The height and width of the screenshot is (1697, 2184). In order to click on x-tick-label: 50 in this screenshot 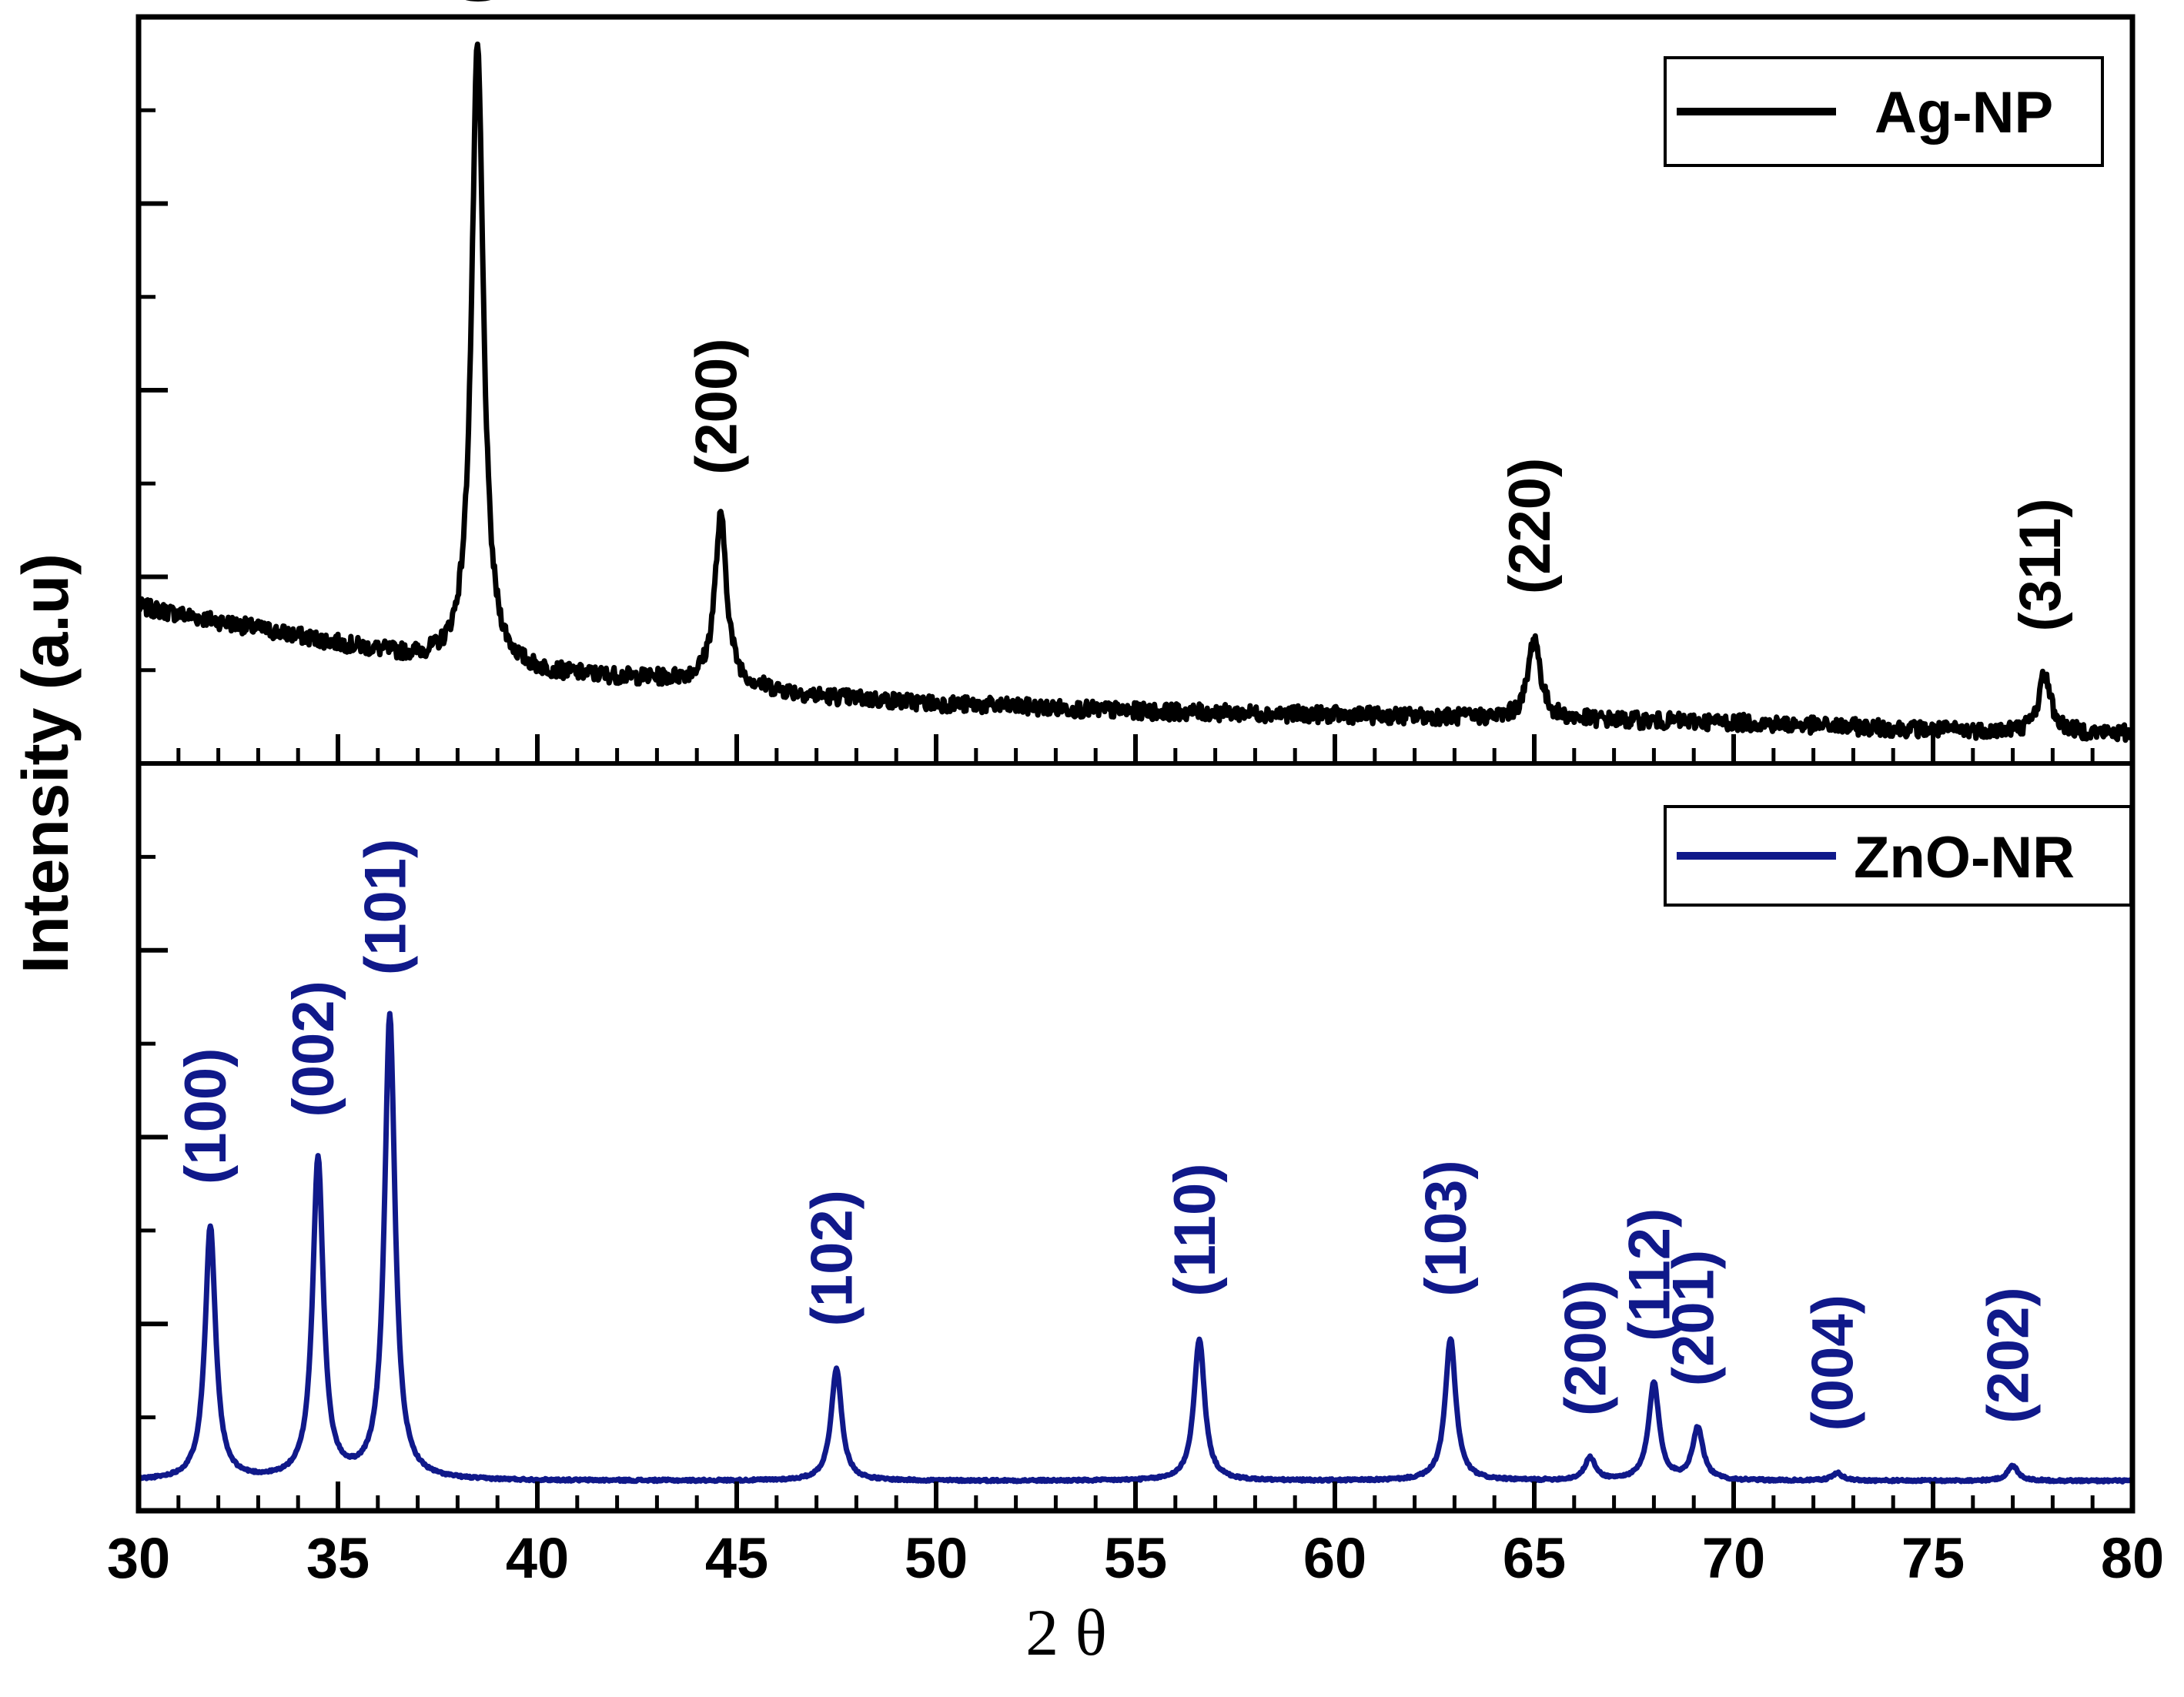, I will do `click(937, 1558)`.